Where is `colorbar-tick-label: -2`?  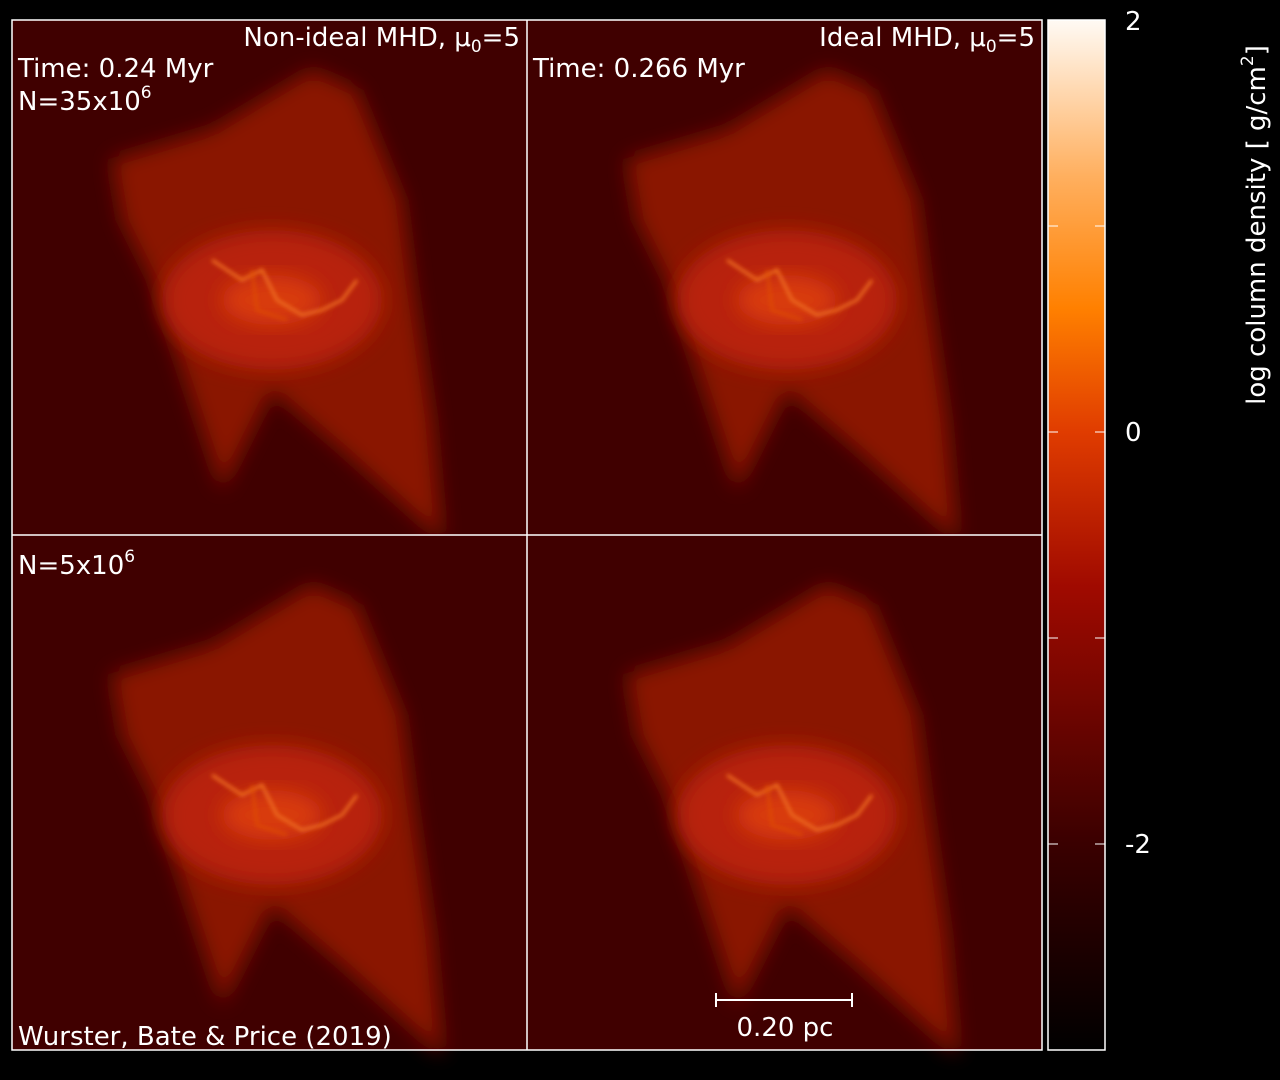 colorbar-tick-label: -2 is located at coordinates (1138, 845).